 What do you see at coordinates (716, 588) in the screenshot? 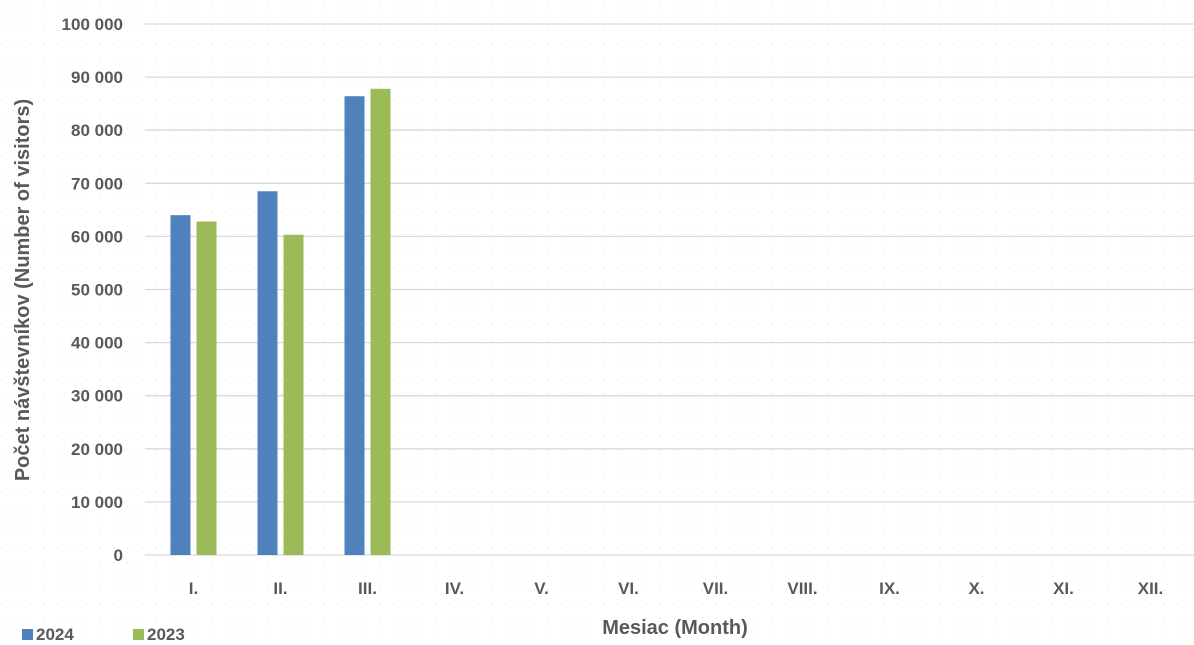
I see `x-tick-label: VII.` at bounding box center [716, 588].